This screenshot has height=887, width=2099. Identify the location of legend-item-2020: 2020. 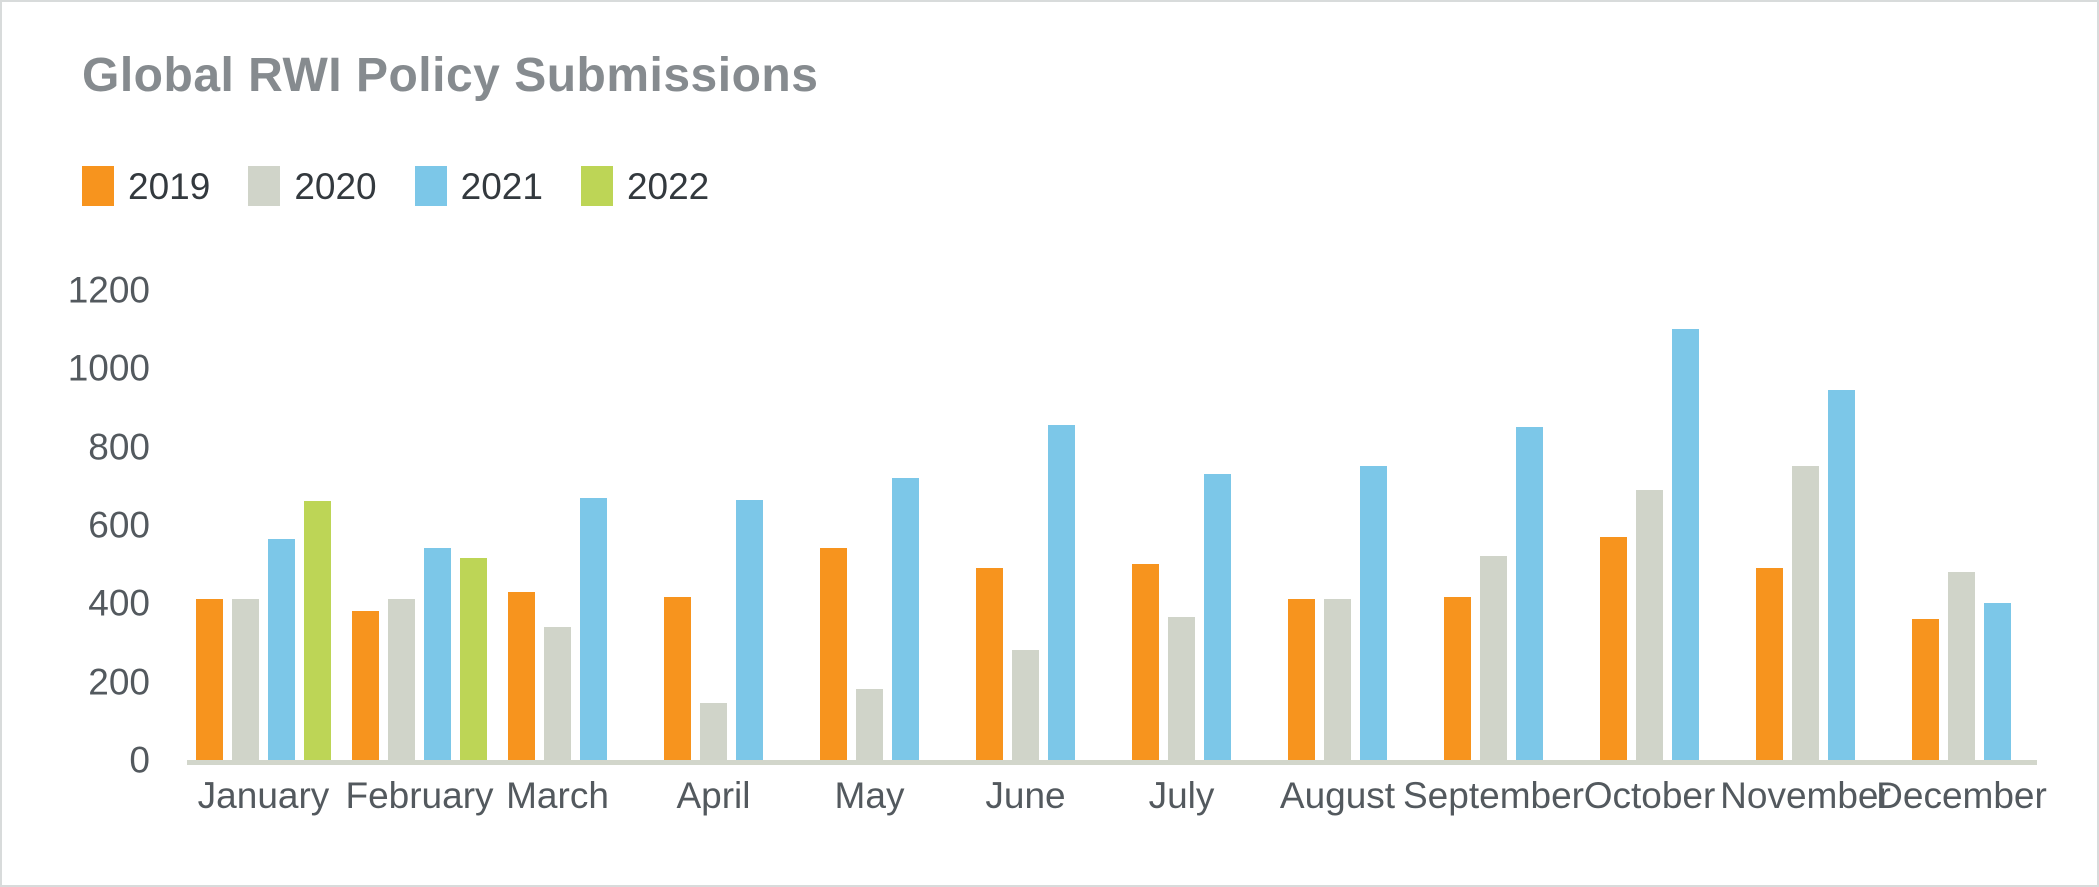
(312, 186).